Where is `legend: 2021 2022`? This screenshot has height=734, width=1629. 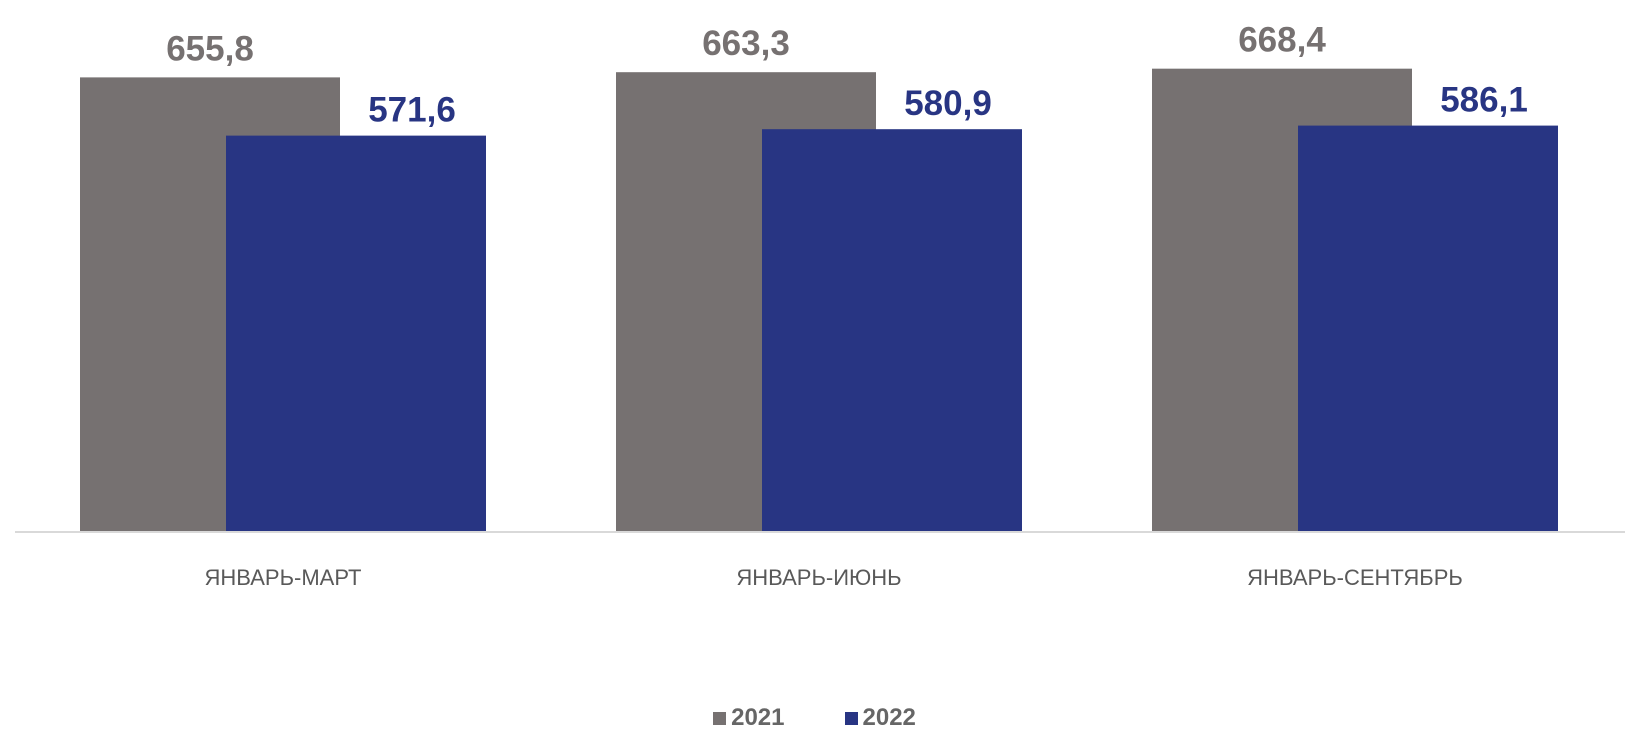
legend: 2021 2022 is located at coordinates (814, 718).